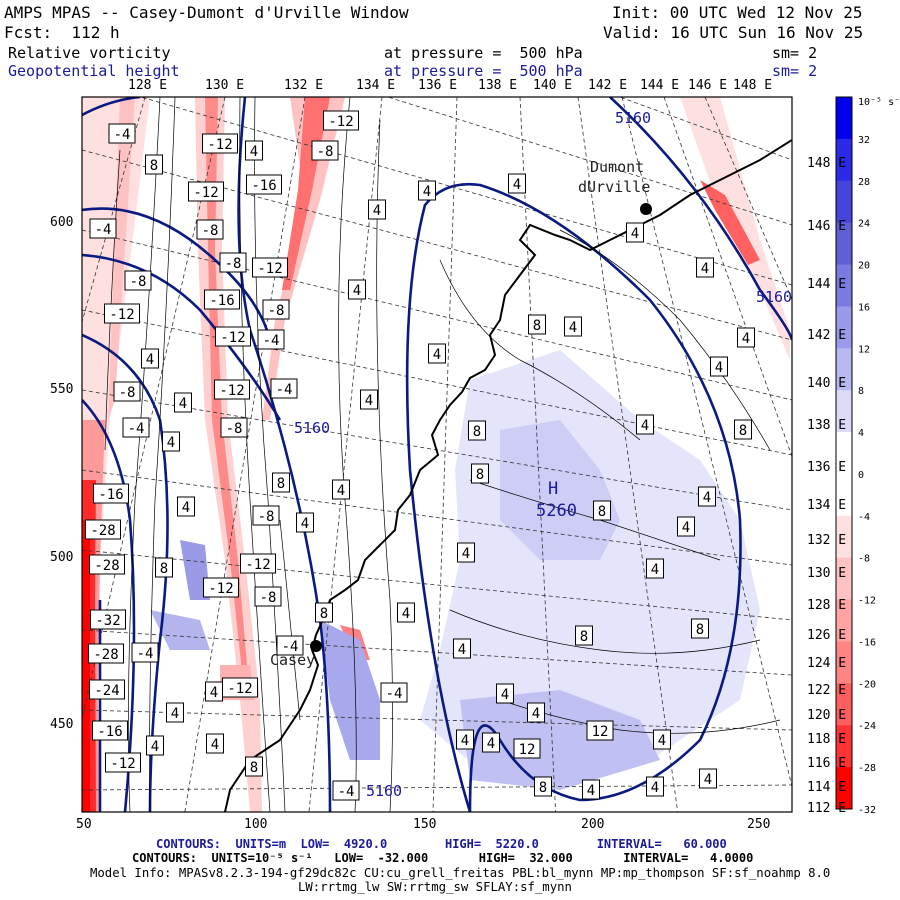  I want to click on vorticity-contour-label: 12, so click(527, 748).